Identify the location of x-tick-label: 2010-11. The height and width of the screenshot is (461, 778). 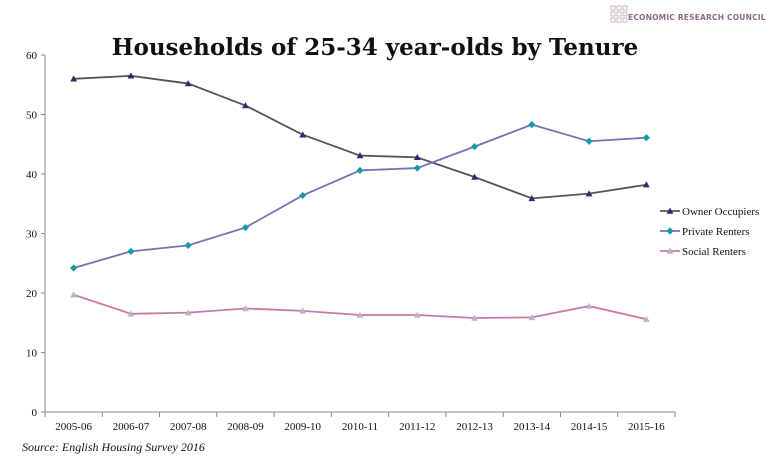
(360, 427).